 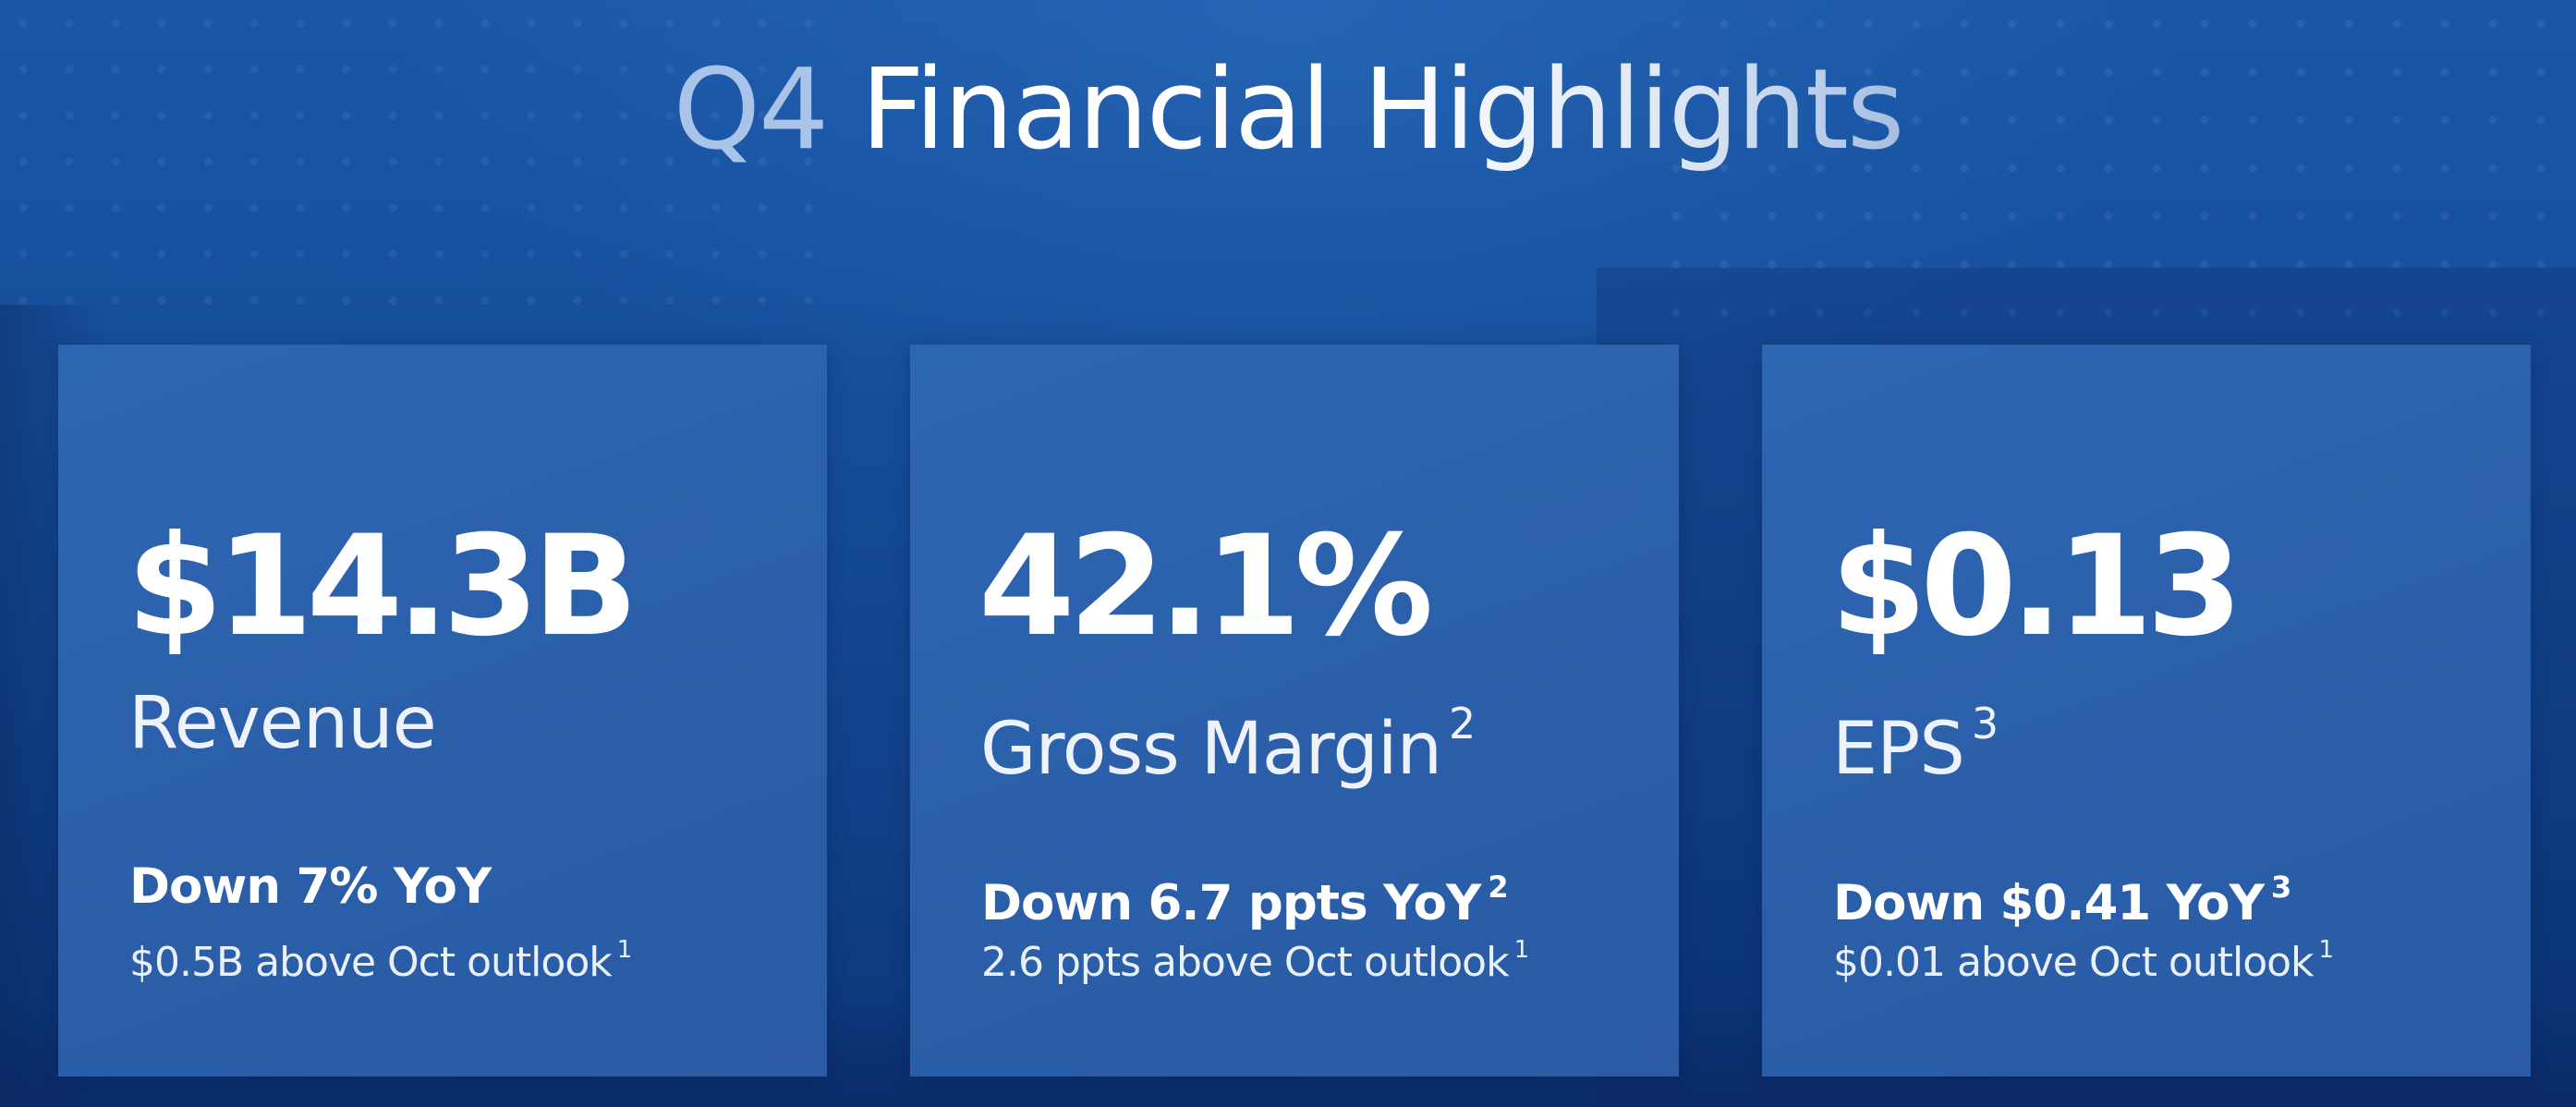 I want to click on slide-title-word-highlights: Highlights, so click(x=1633, y=110).